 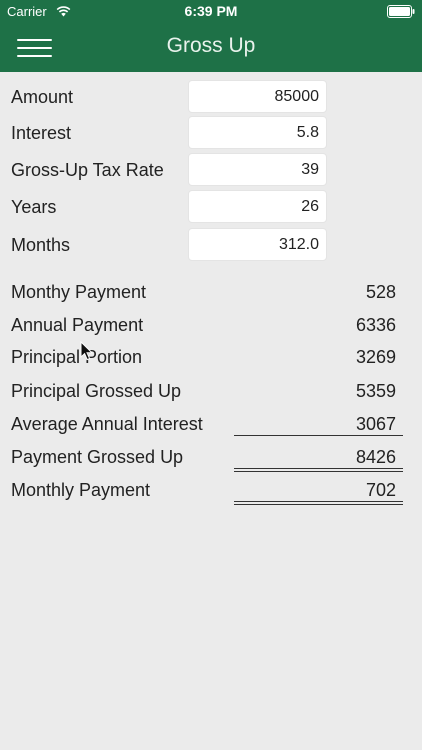 What do you see at coordinates (318, 435) in the screenshot?
I see `subtotal-underline` at bounding box center [318, 435].